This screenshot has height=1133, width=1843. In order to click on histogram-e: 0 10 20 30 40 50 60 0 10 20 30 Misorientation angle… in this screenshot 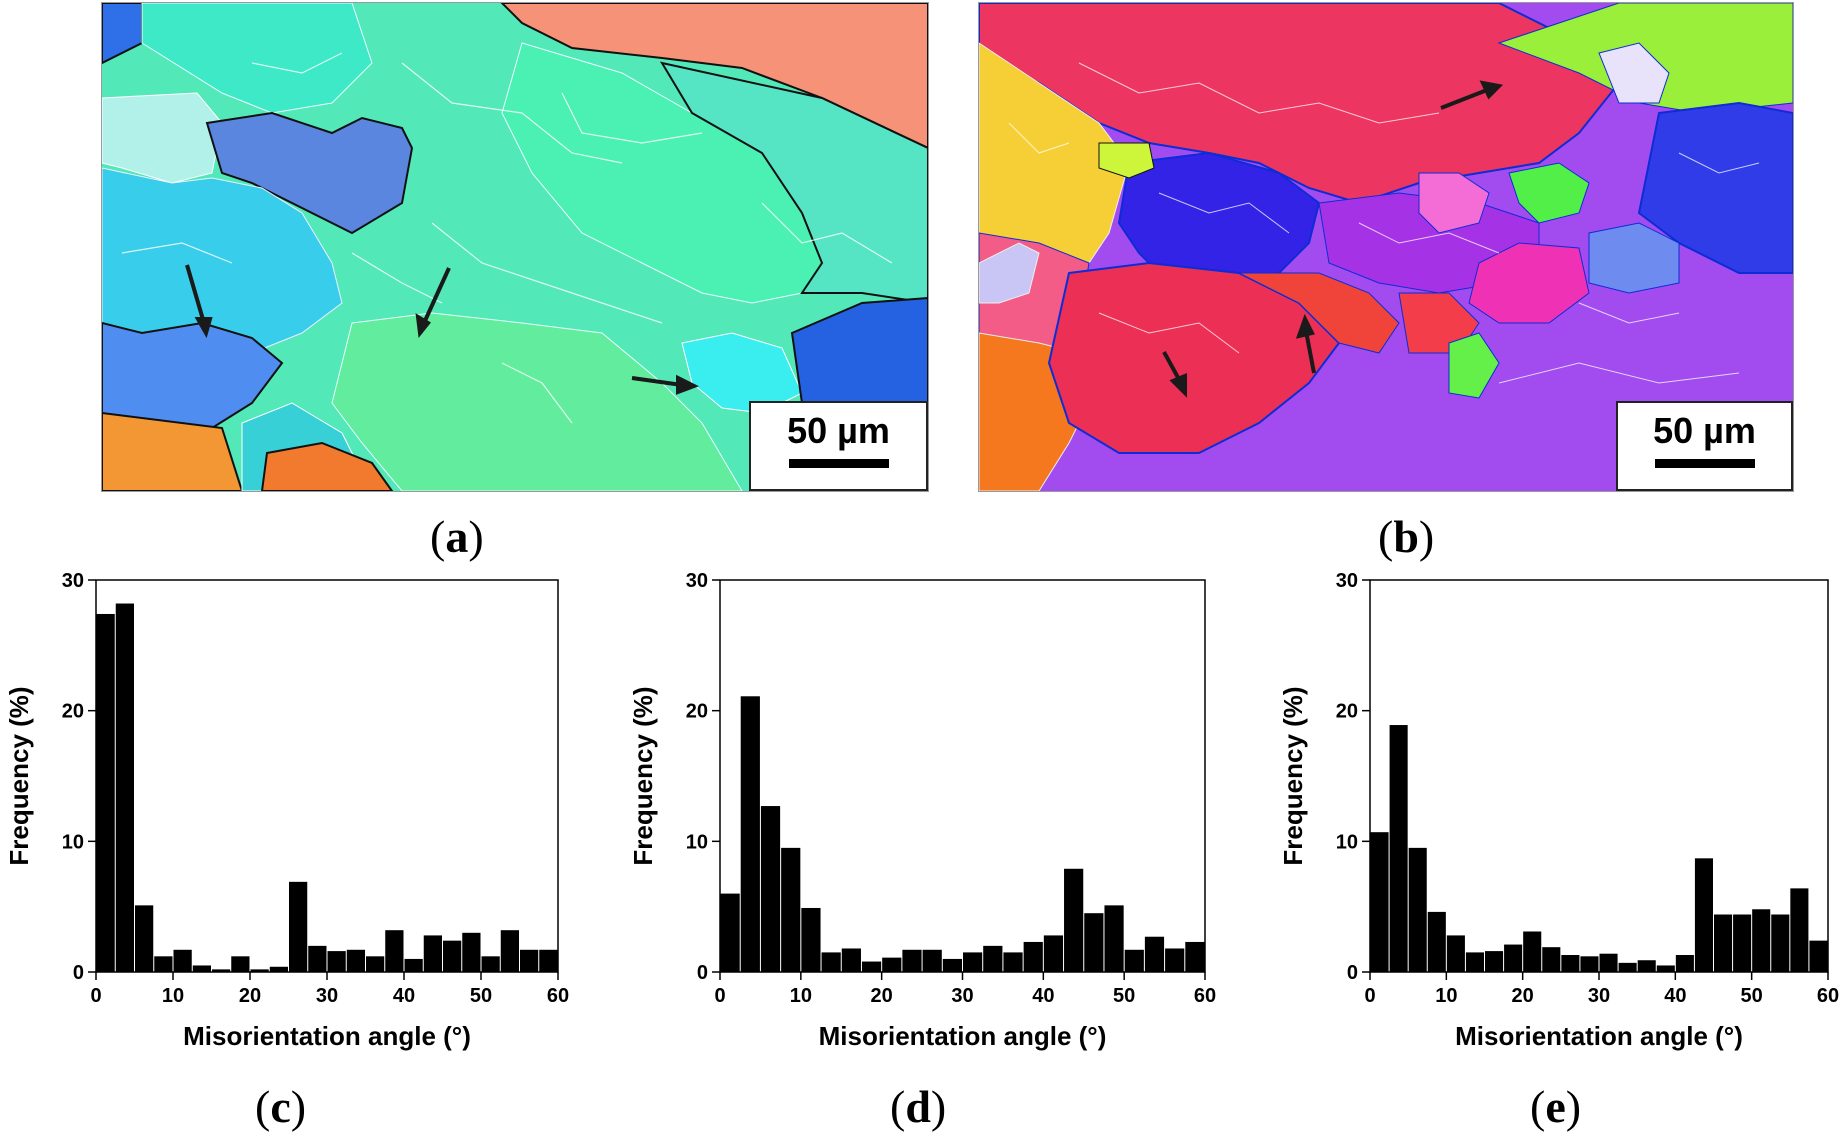, I will do `click(1555, 812)`.